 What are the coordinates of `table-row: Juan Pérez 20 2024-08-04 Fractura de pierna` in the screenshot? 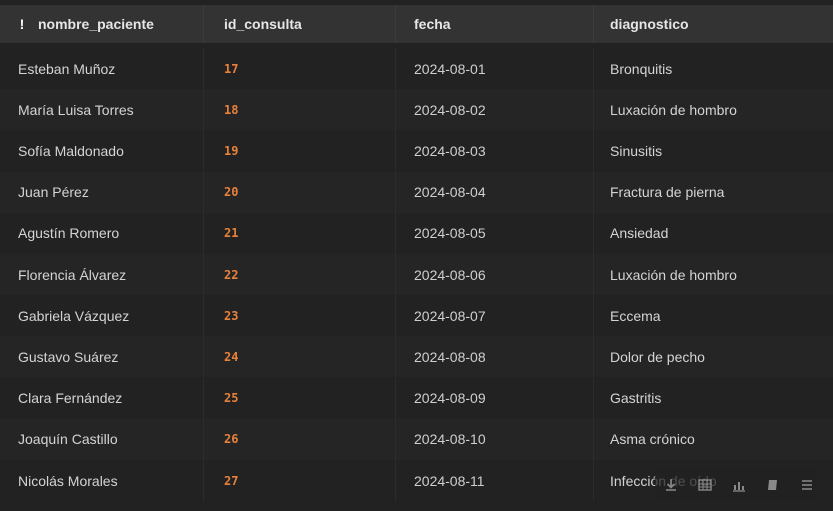 It's located at (416, 192).